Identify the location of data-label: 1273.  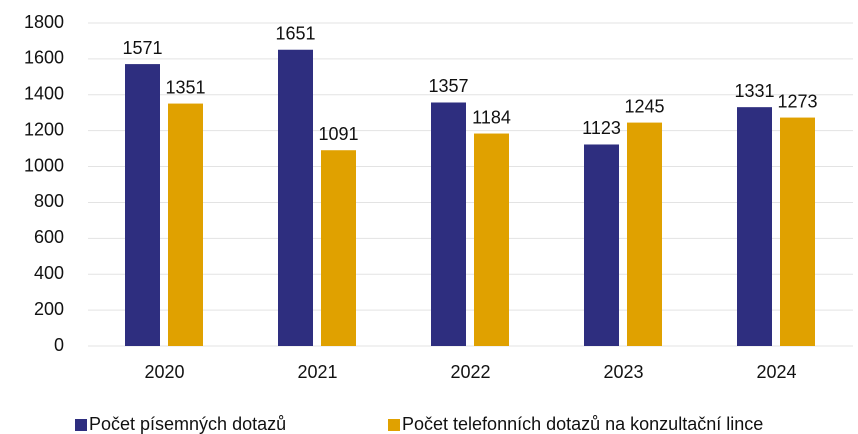
(797, 101).